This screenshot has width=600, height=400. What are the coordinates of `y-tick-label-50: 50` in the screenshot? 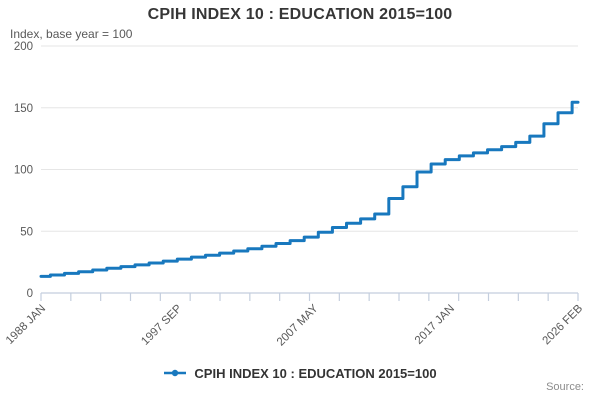 It's located at (26, 232).